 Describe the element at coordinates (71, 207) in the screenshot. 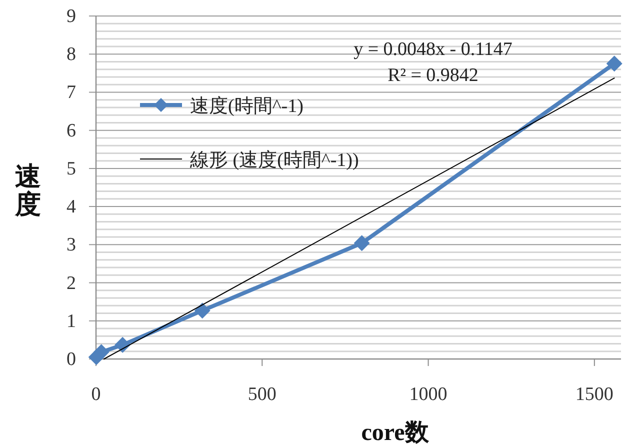

I see `y-tick-label: 4` at that location.